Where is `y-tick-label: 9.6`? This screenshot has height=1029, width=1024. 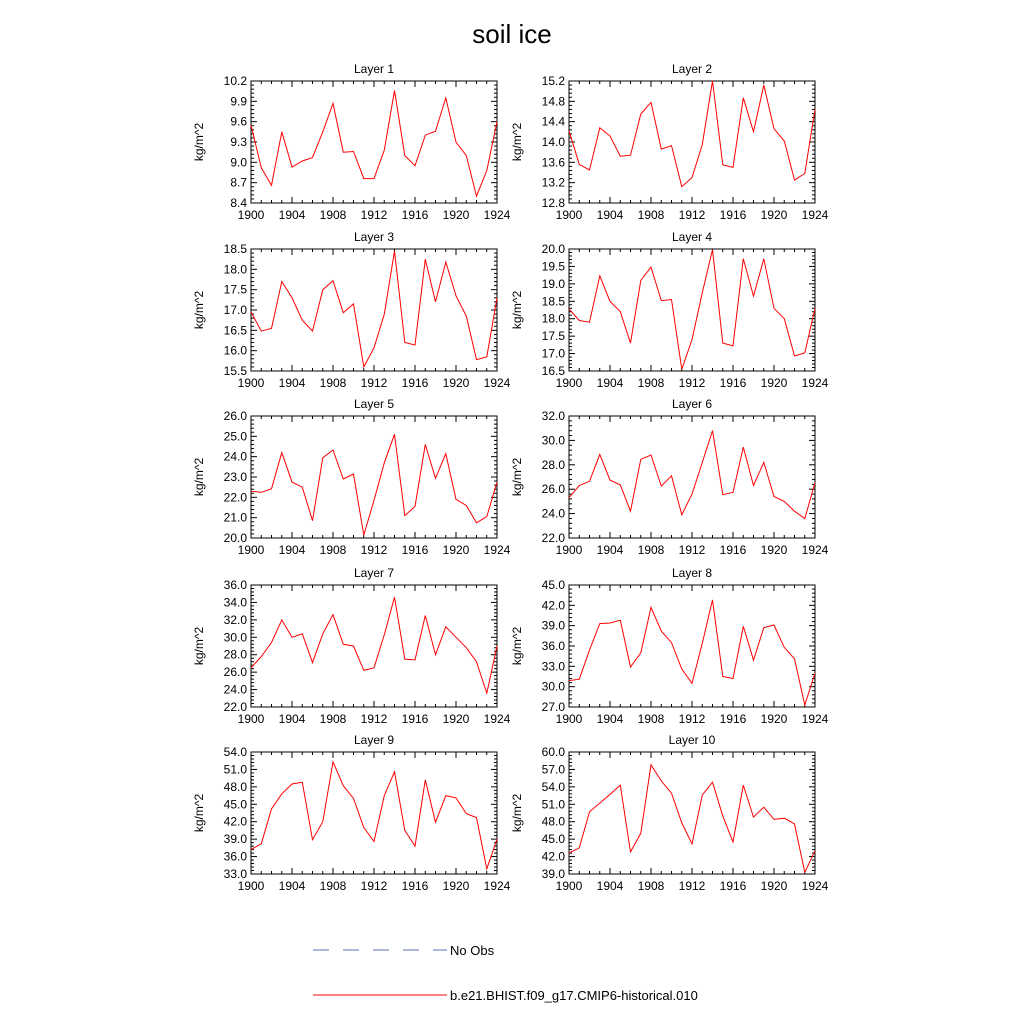 y-tick-label: 9.6 is located at coordinates (238, 122).